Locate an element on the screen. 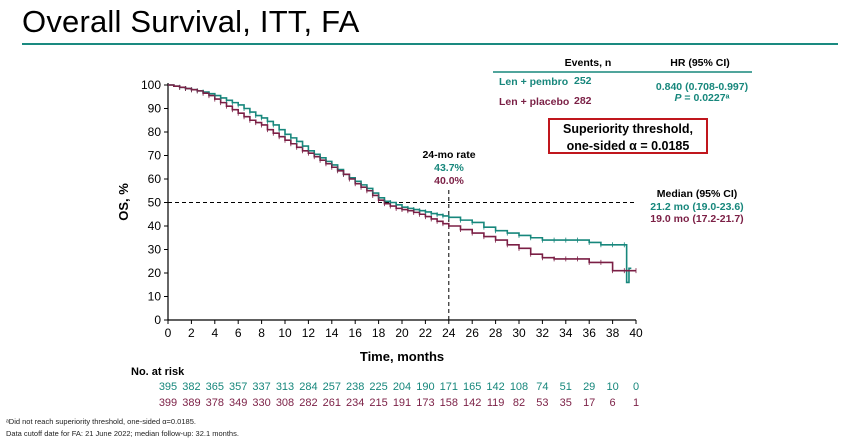 Image resolution: width=865 pixels, height=443 pixels. x-tick-label: 2 is located at coordinates (191, 333).